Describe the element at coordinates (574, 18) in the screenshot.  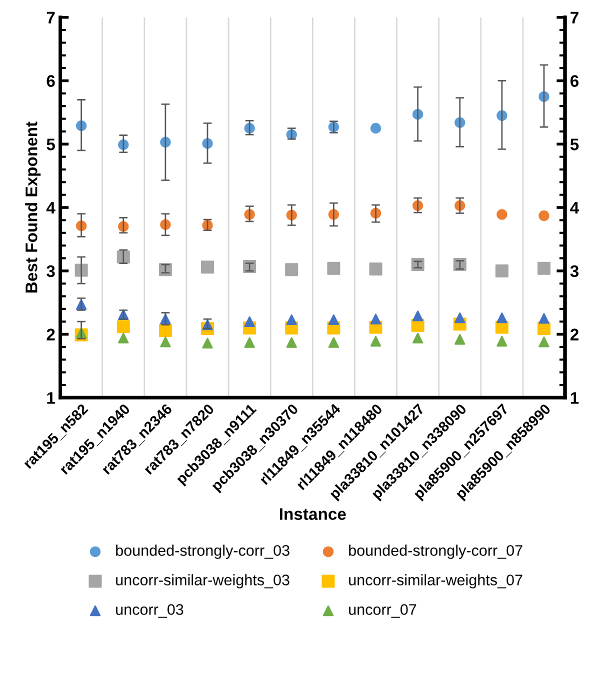
I see `y2-tick-label: 7` at that location.